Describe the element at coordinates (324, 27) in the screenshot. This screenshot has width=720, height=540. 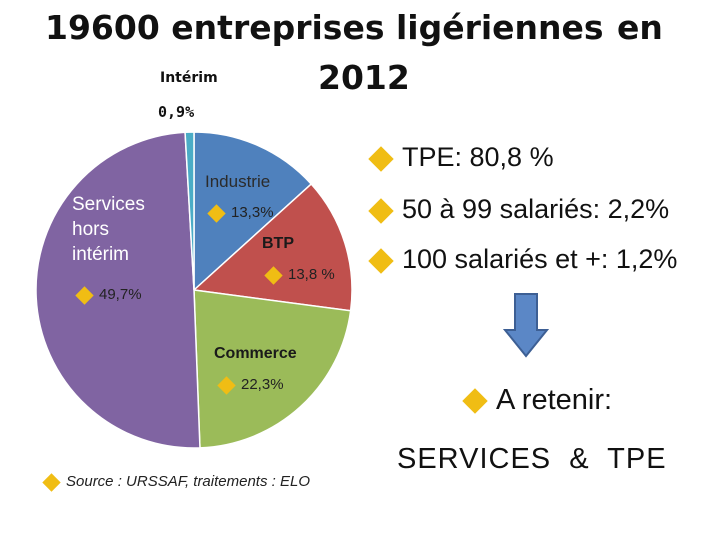
I see `title-line1: 19600 entreprises ligériennes` at that location.